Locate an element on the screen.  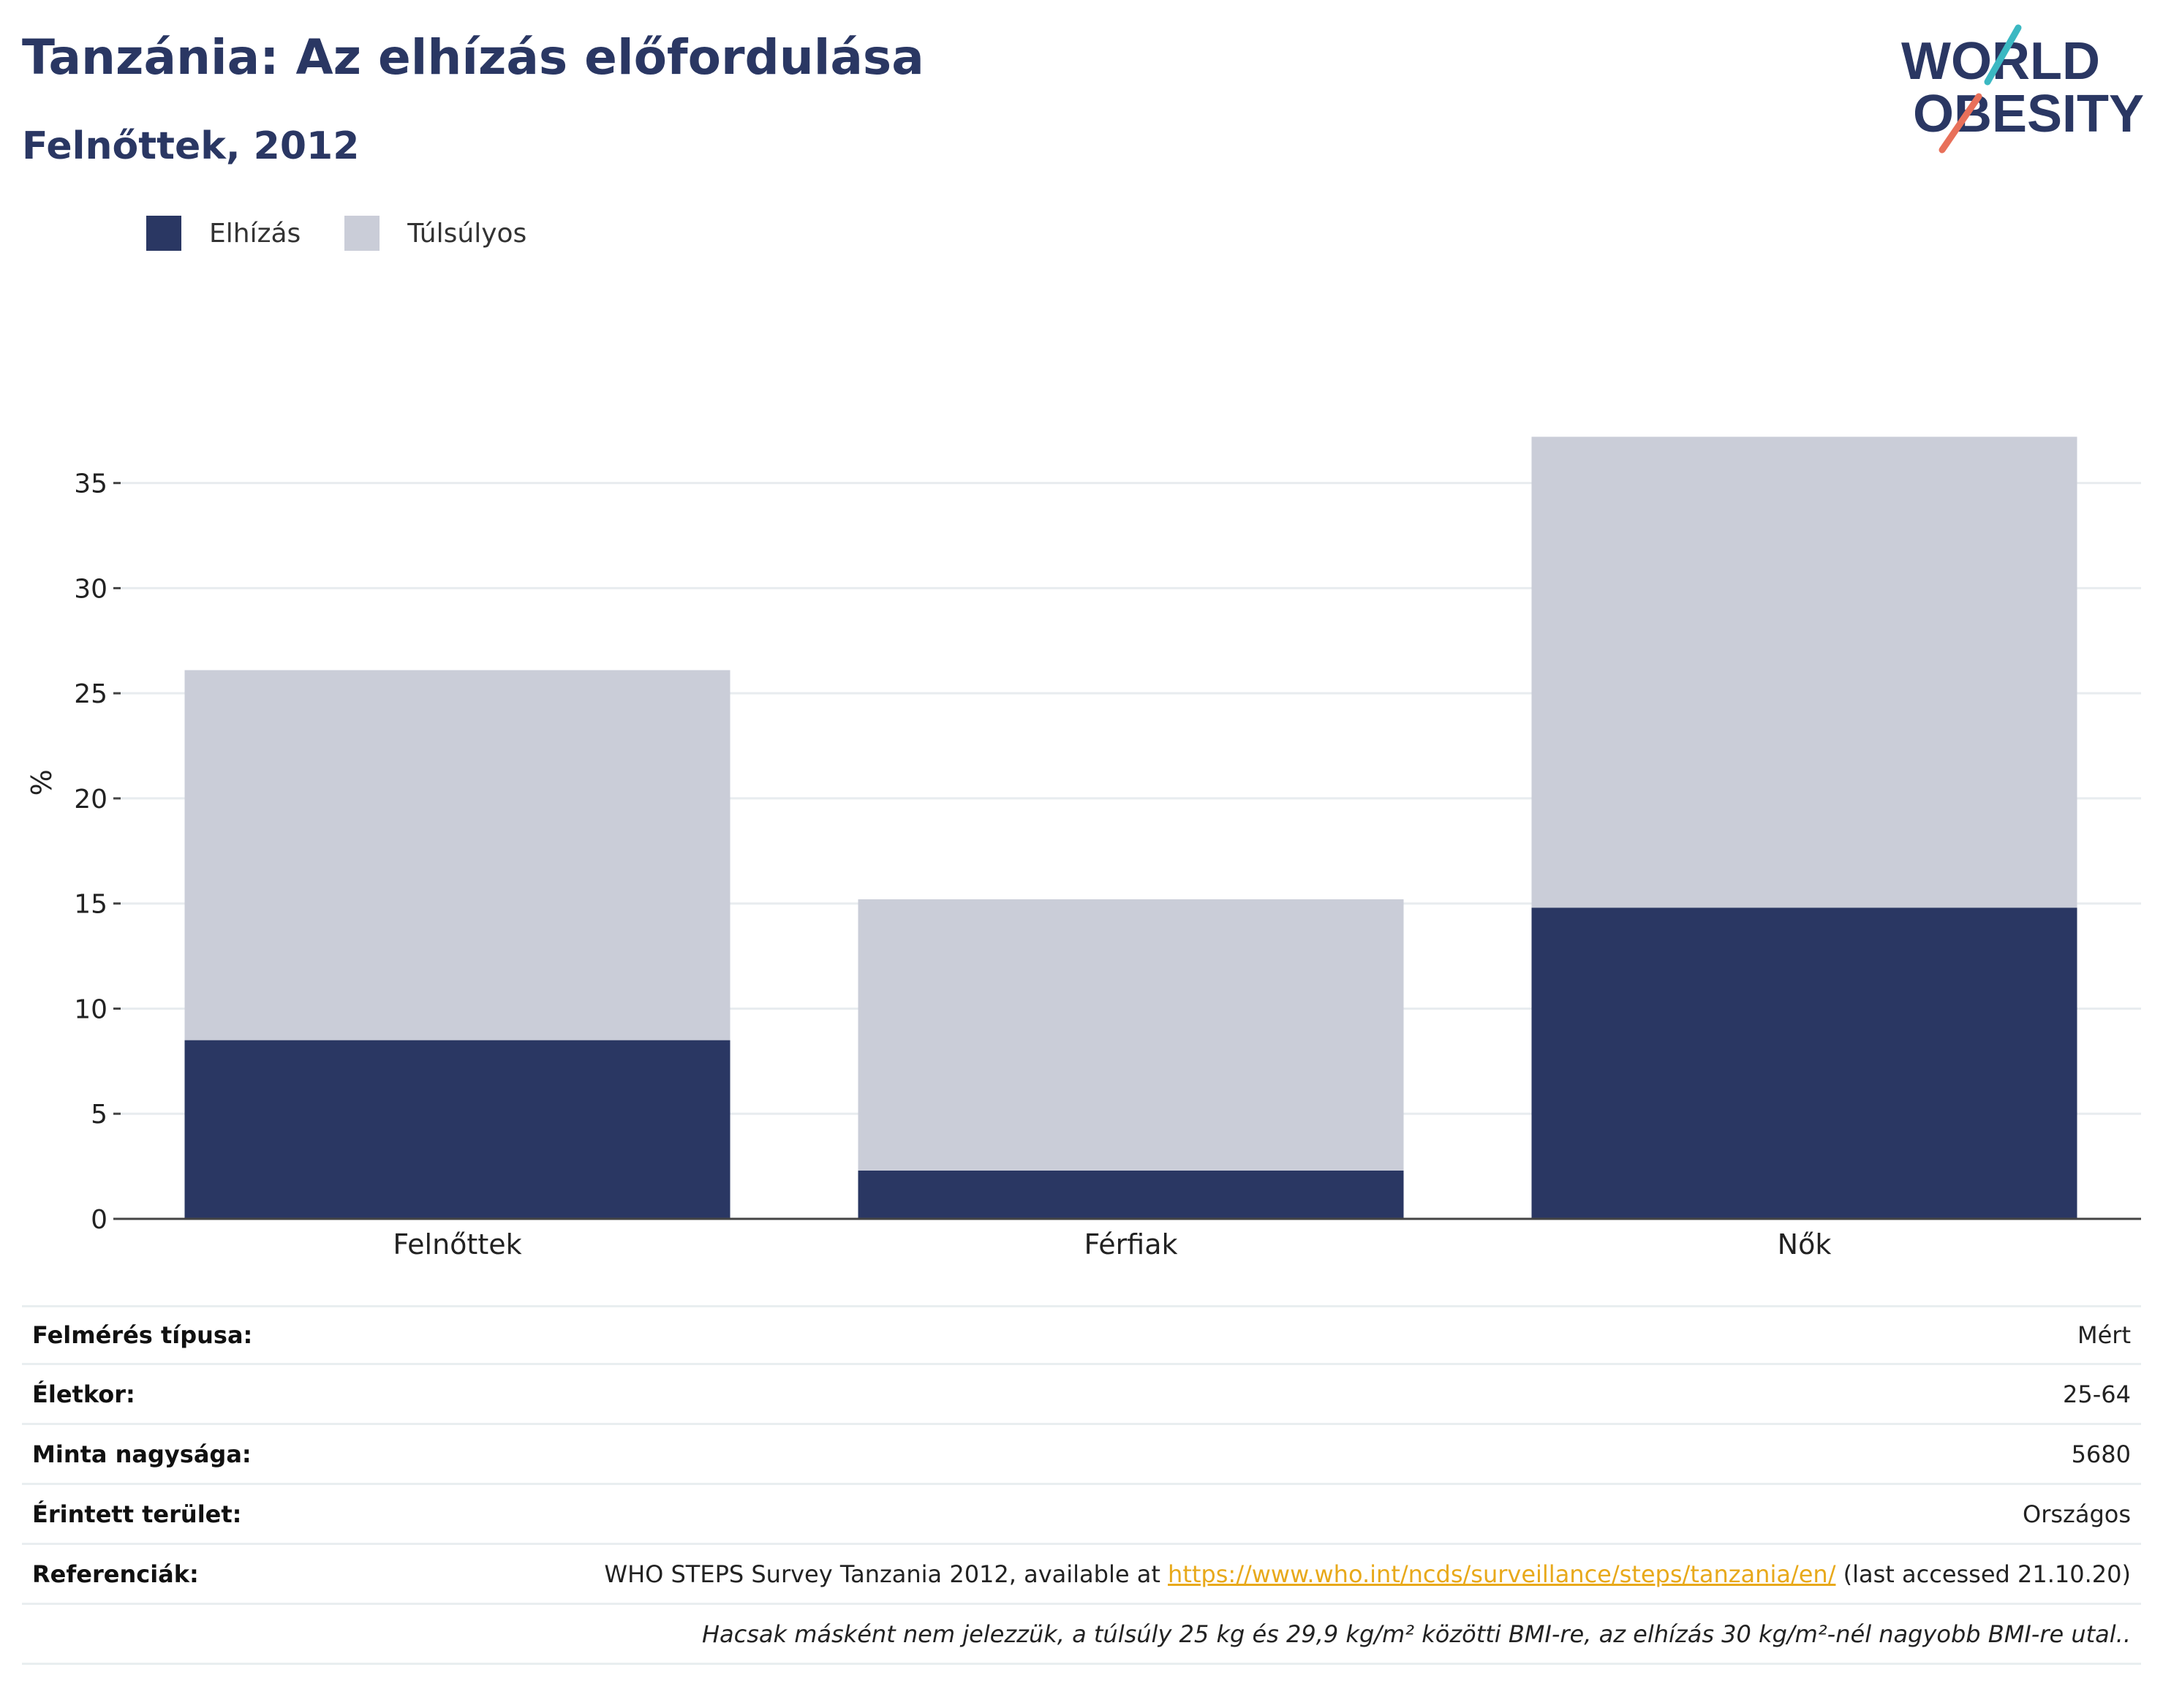
chart-legend: Elhízás Túlsúlyos is located at coordinates (358, 233).